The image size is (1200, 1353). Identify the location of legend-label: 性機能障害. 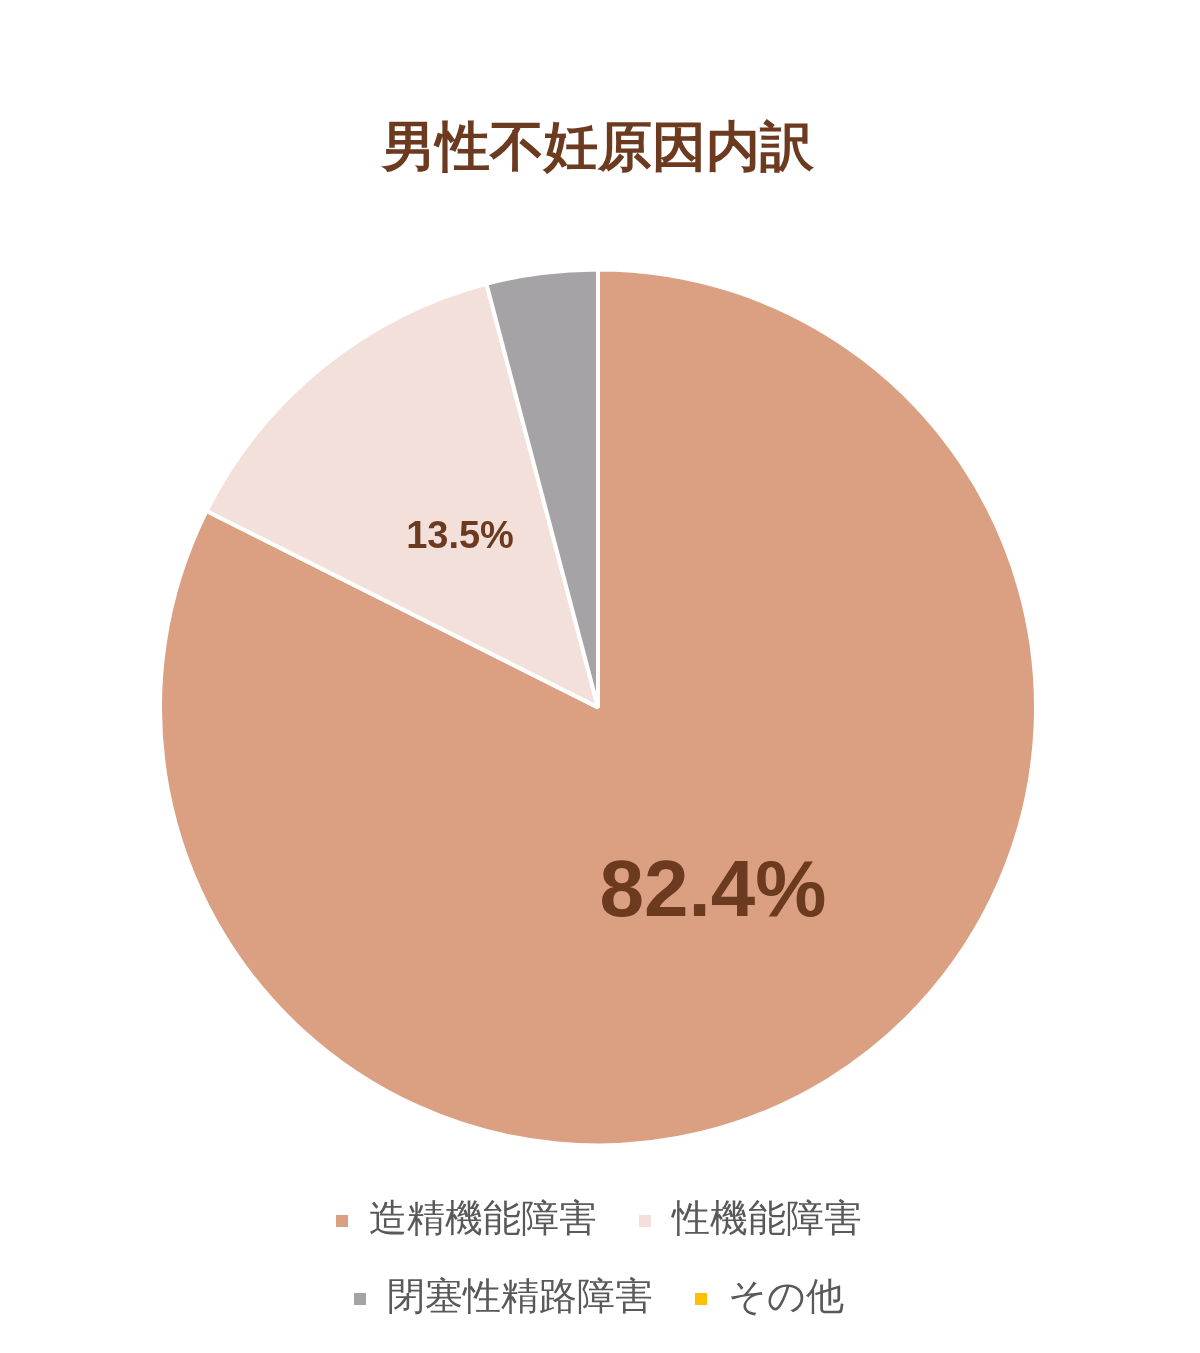
(766, 1218).